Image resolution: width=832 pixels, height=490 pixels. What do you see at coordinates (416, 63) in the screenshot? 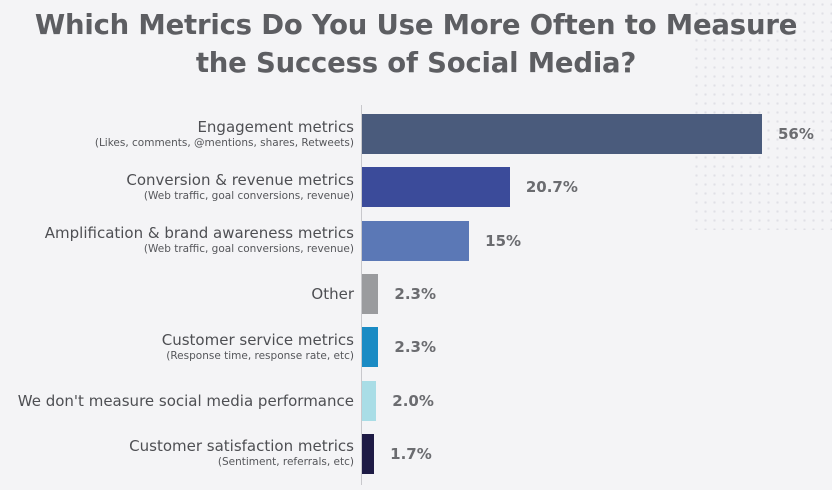
I see `chart-title-line-2: the Success of Social Media?` at bounding box center [416, 63].